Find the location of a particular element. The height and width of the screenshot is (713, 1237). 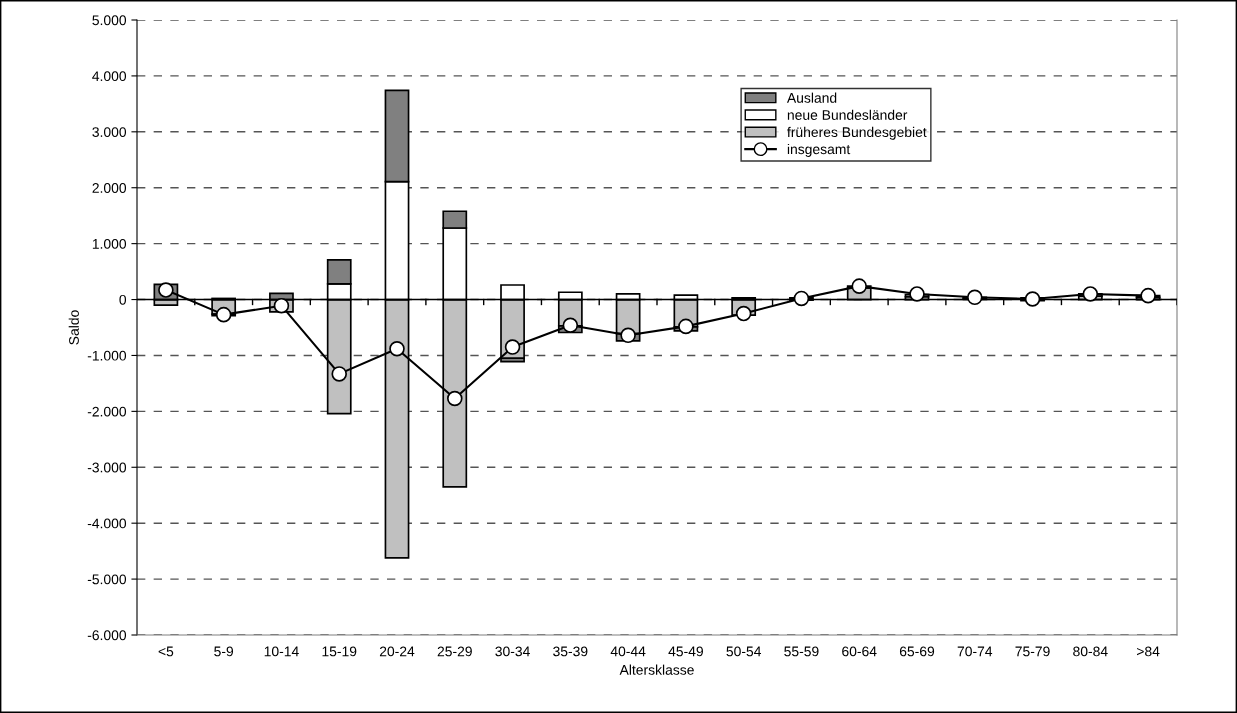

y-tick-label: 1.000 is located at coordinates (109, 243).